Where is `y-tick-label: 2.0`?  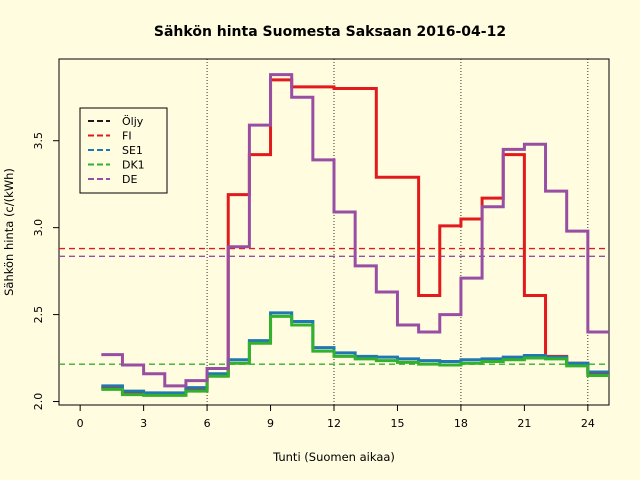 y-tick-label: 2.0 is located at coordinates (38, 402).